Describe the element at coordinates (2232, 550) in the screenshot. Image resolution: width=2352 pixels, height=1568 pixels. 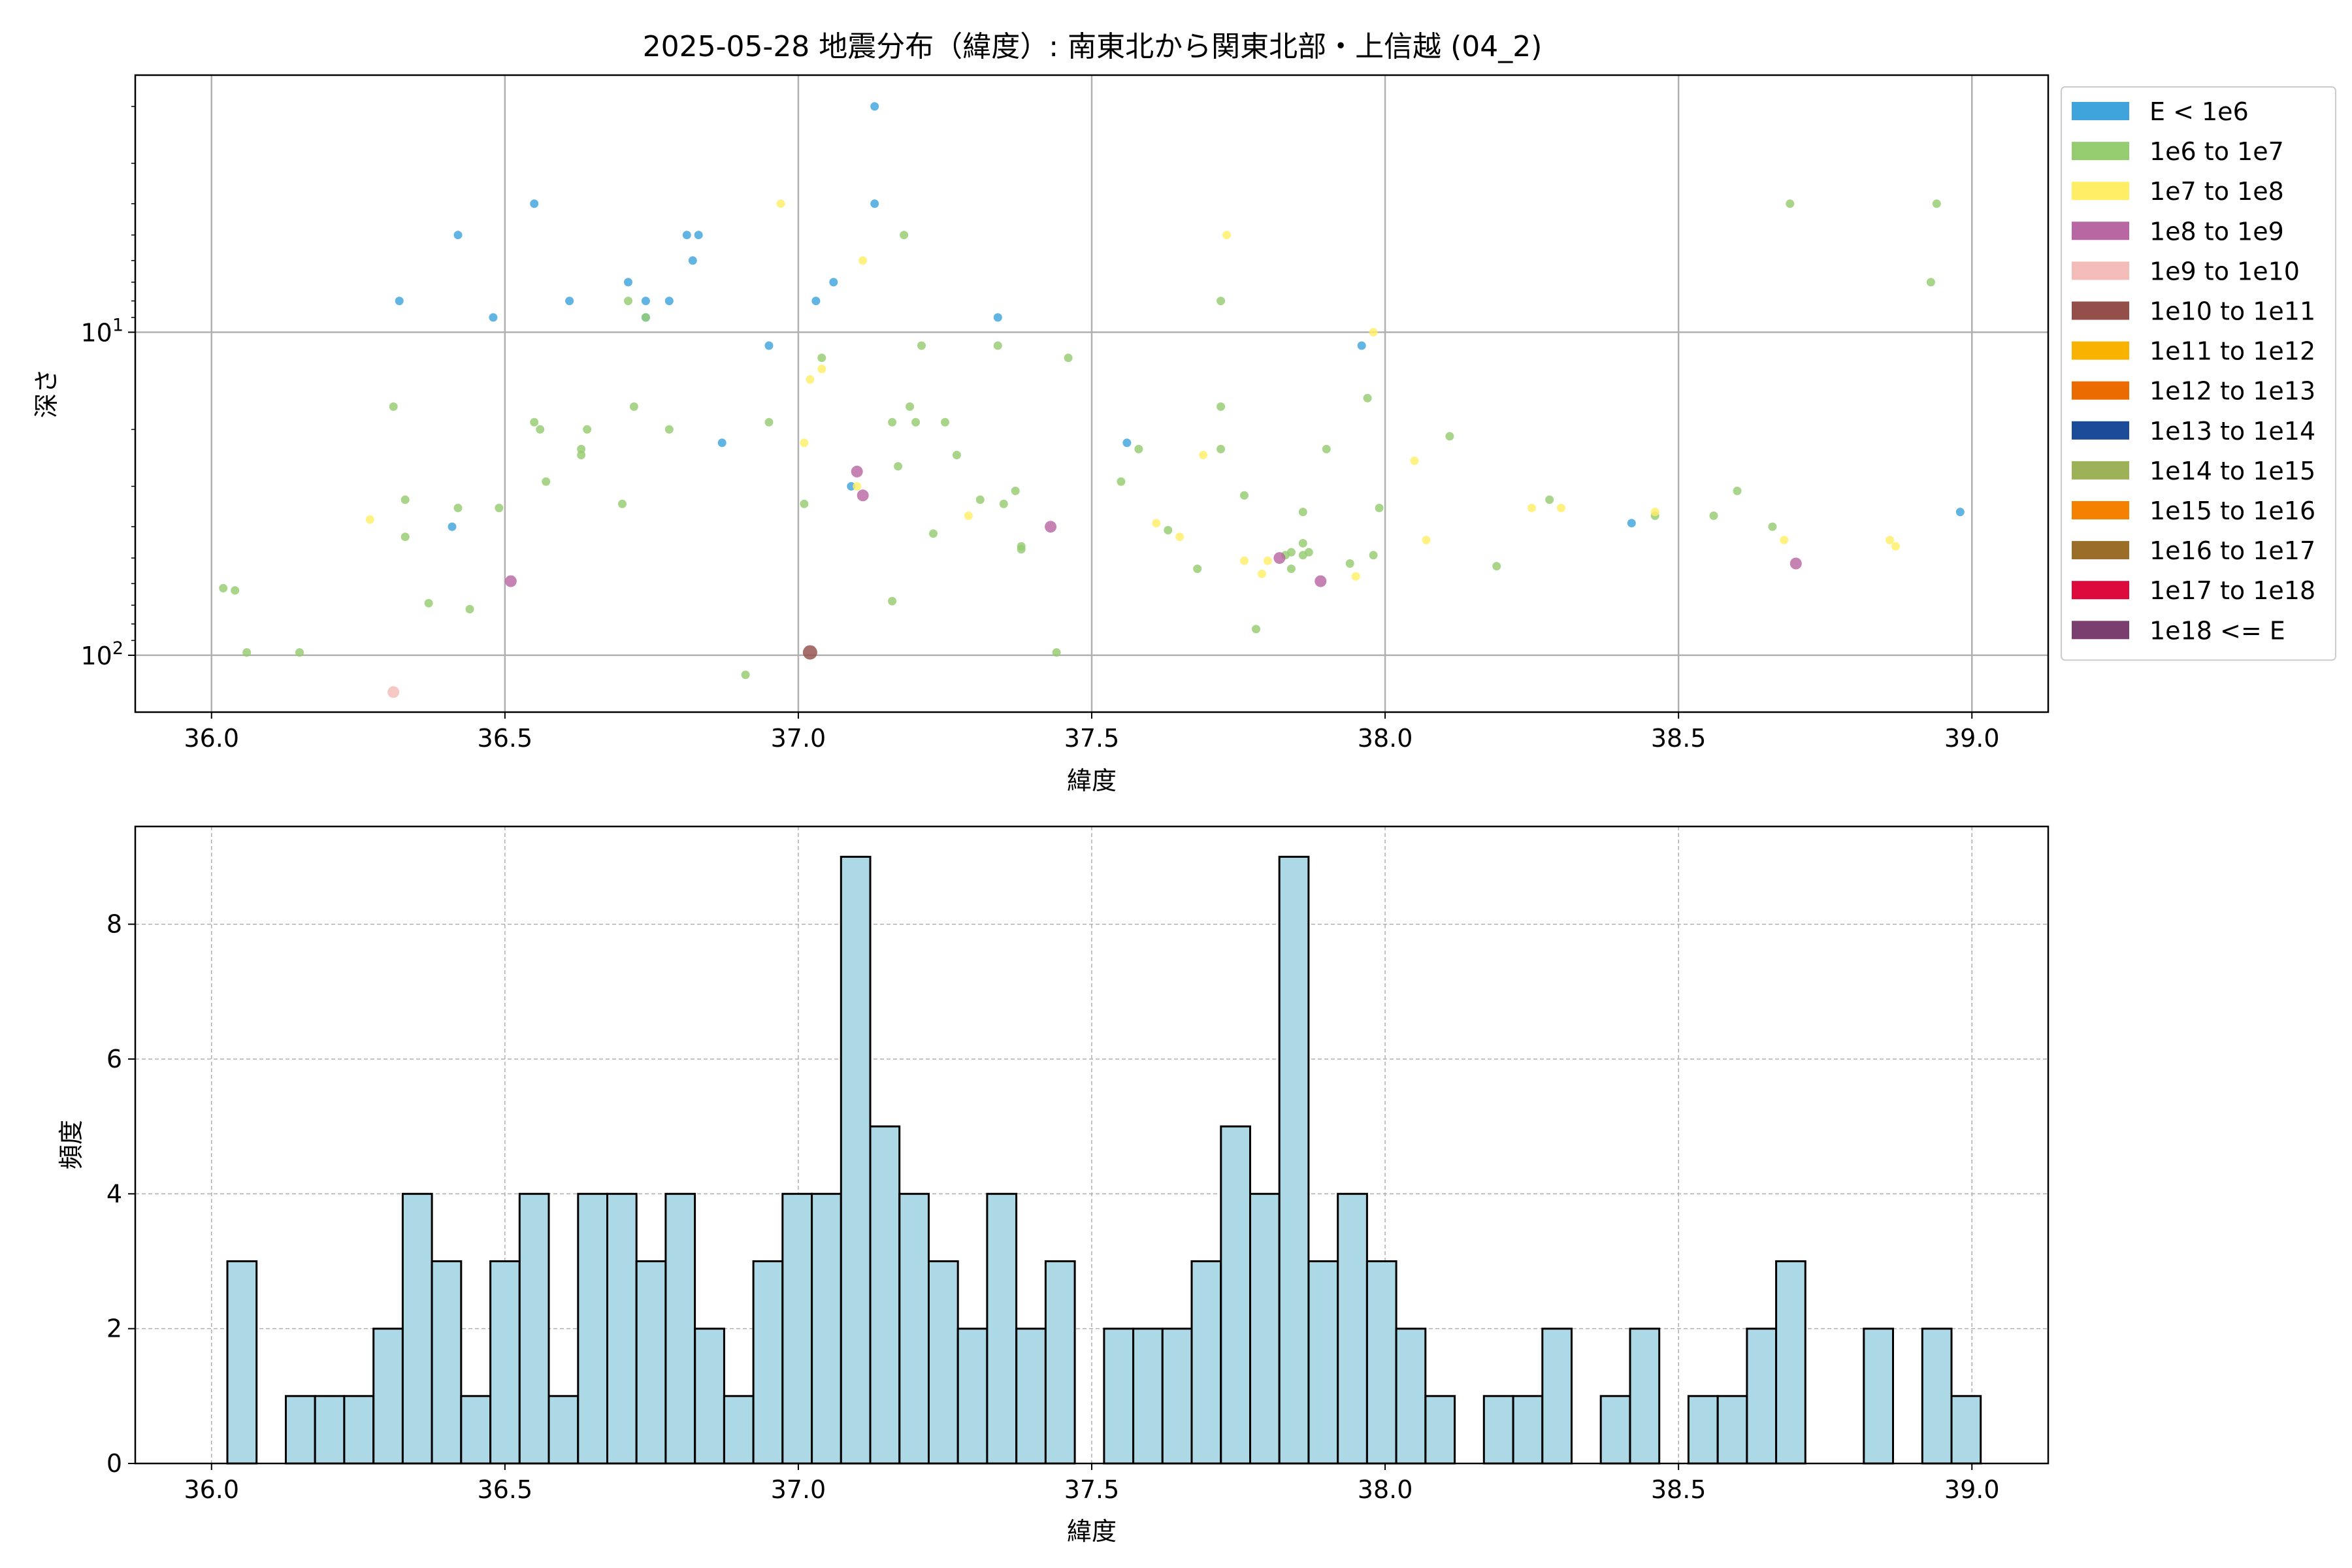
I see `legend-label: 1e16 to 1e17` at that location.